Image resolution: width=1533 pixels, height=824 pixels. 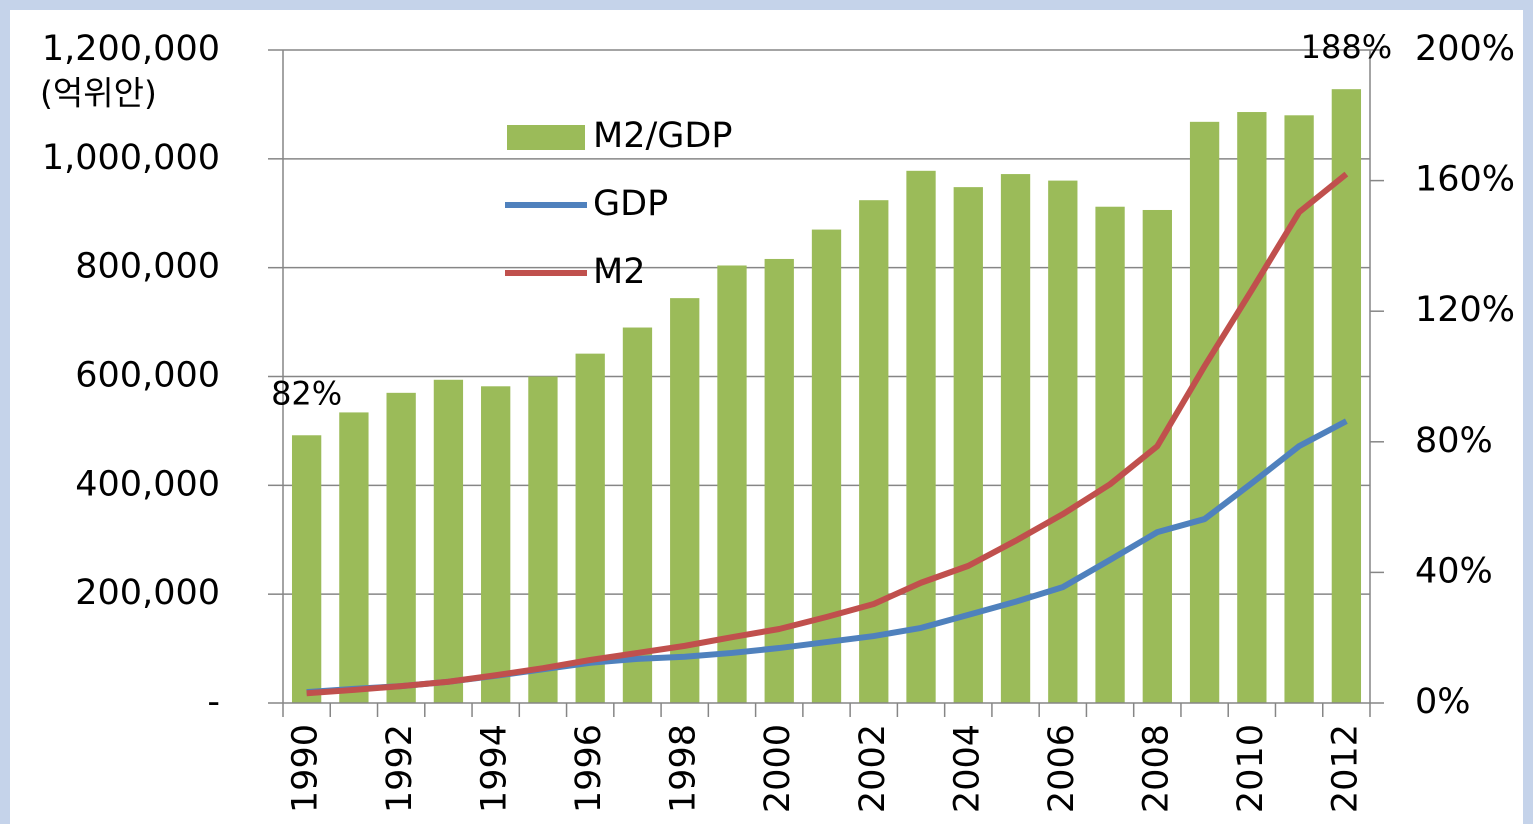 What do you see at coordinates (98, 93) in the screenshot?
I see `y-axis-label: (억위안)` at bounding box center [98, 93].